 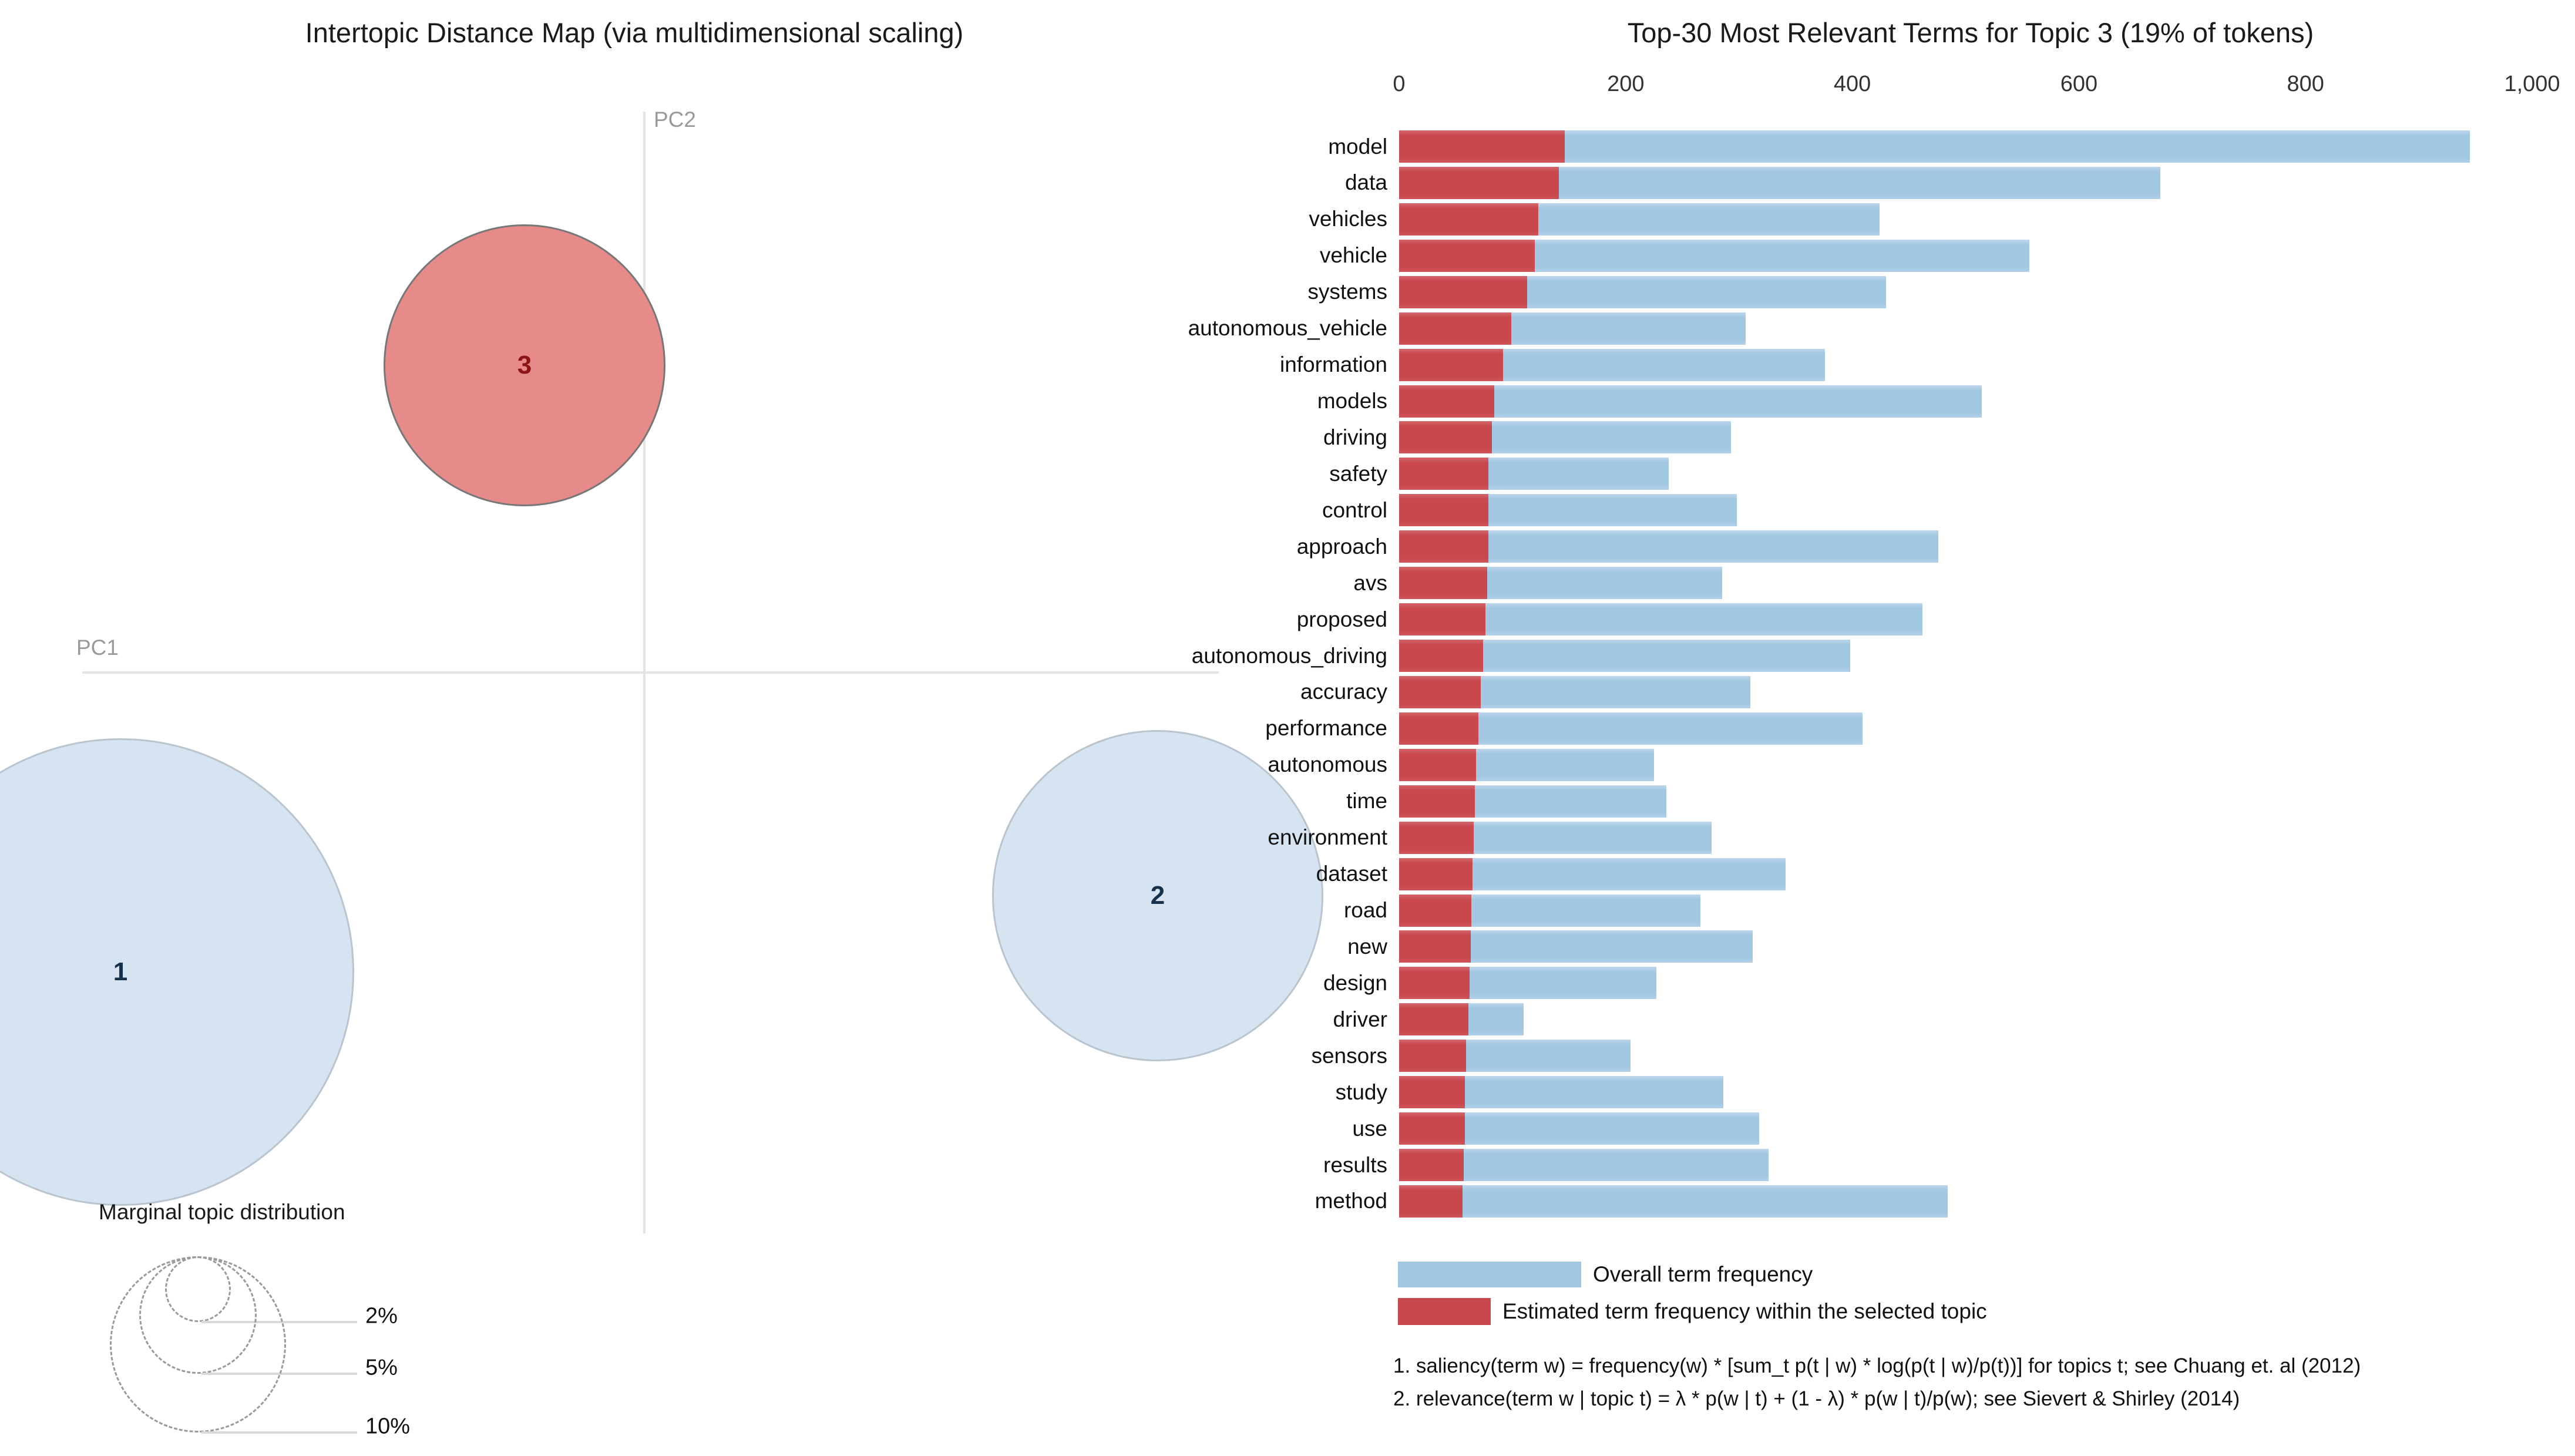 I want to click on pc1-axis-label: PC1, so click(x=98, y=647).